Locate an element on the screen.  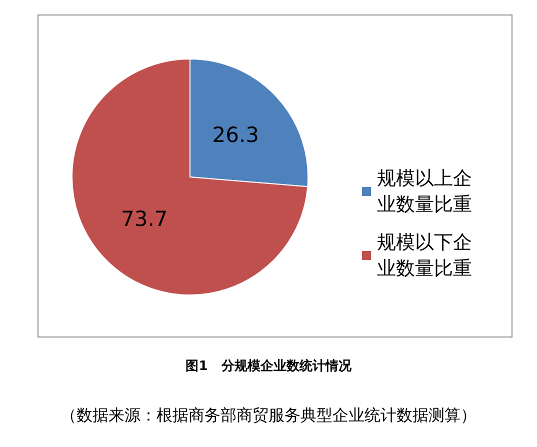
data-label: 26.3 is located at coordinates (235, 134).